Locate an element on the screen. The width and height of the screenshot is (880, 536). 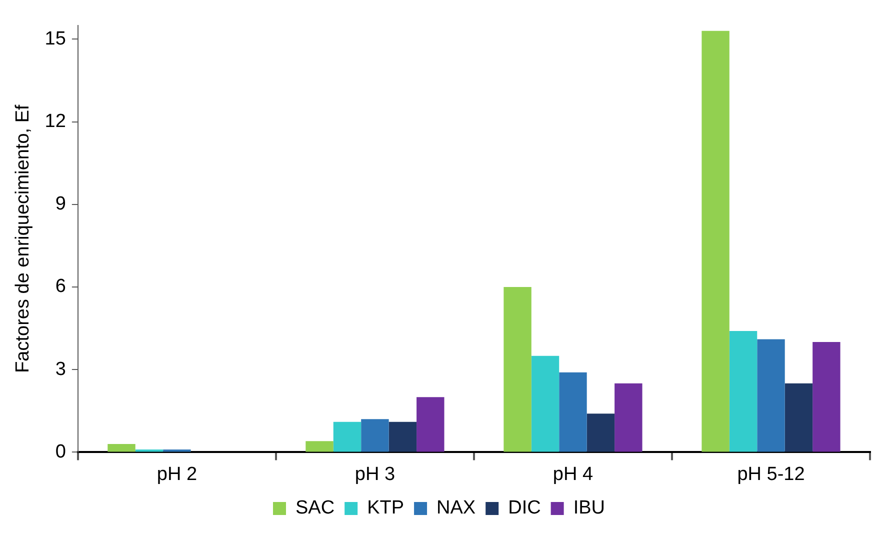
legend-label: DIC is located at coordinates (524, 508).